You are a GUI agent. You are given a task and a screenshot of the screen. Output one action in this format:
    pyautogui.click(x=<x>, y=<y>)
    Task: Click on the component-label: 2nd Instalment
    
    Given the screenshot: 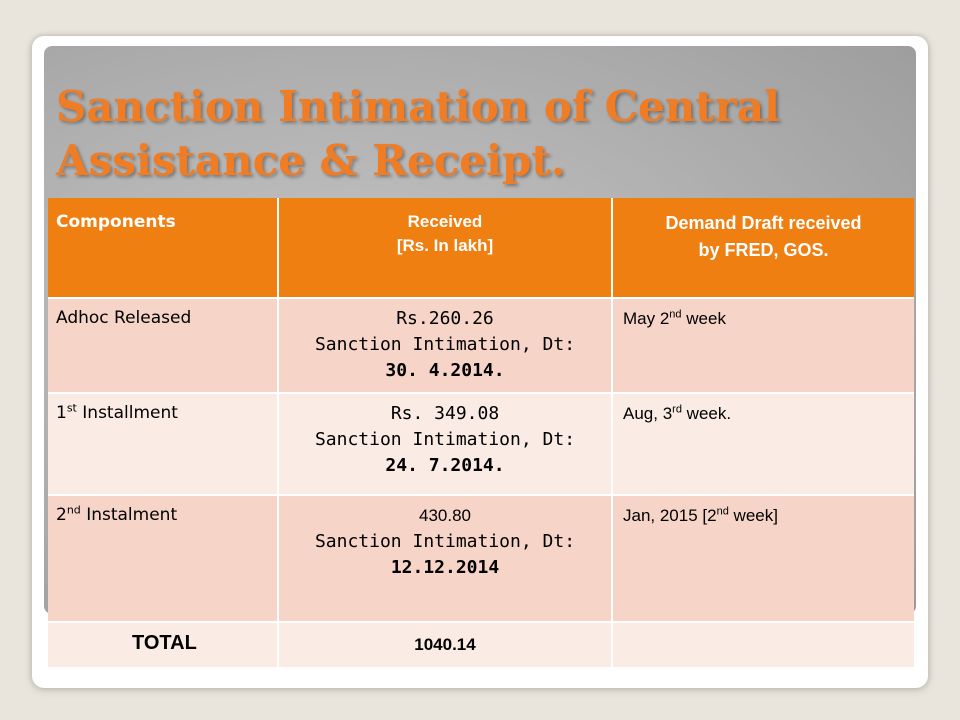 What is the action you would take?
    pyautogui.click(x=117, y=514)
    